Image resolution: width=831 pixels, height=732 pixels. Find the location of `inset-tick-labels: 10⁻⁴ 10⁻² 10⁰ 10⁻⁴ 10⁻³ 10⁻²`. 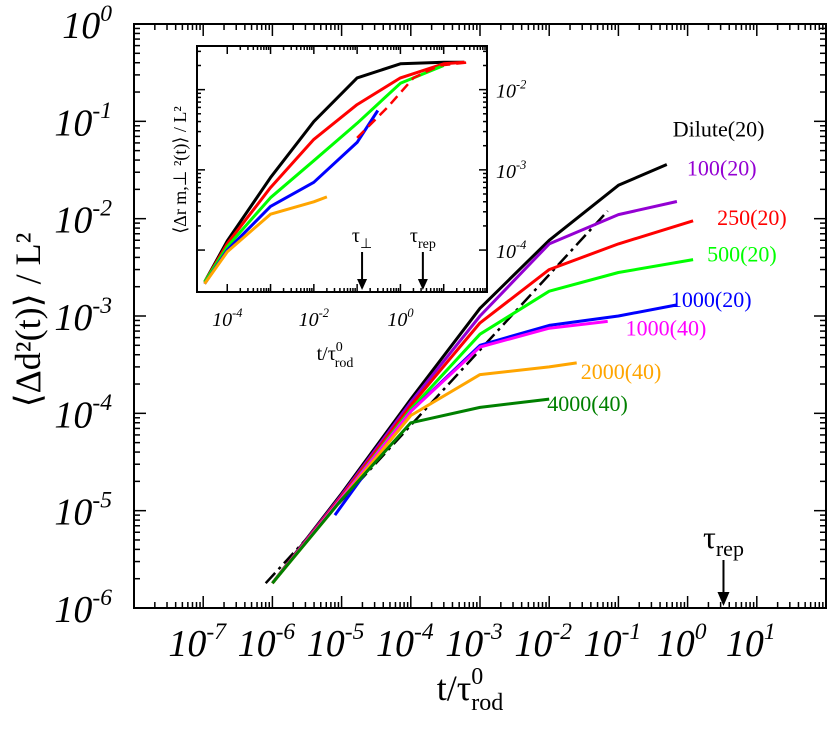

inset-tick-labels: 10⁻⁴ 10⁻² 10⁰ 10⁻⁴ 10⁻³ 10⁻² is located at coordinates (369, 204).